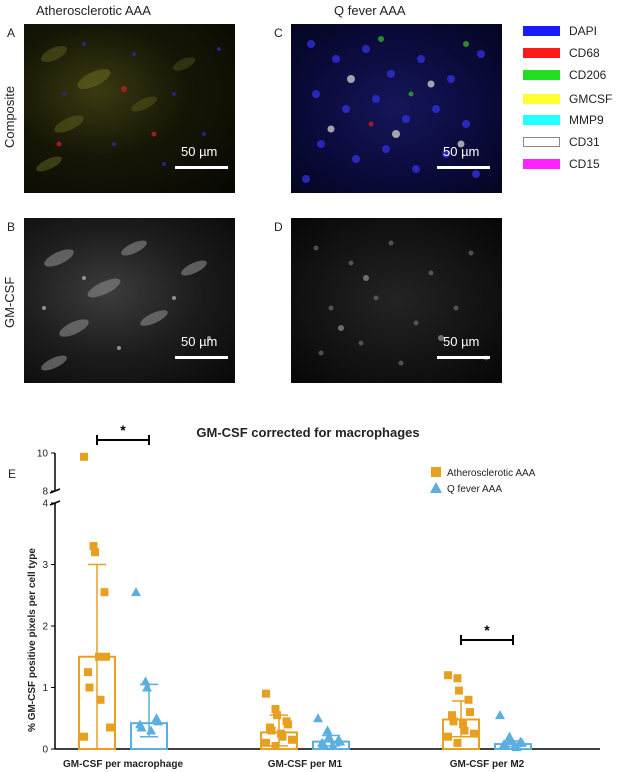 The height and width of the screenshot is (772, 617). I want to click on stain-legend-dapi: DAPI, so click(560, 31).